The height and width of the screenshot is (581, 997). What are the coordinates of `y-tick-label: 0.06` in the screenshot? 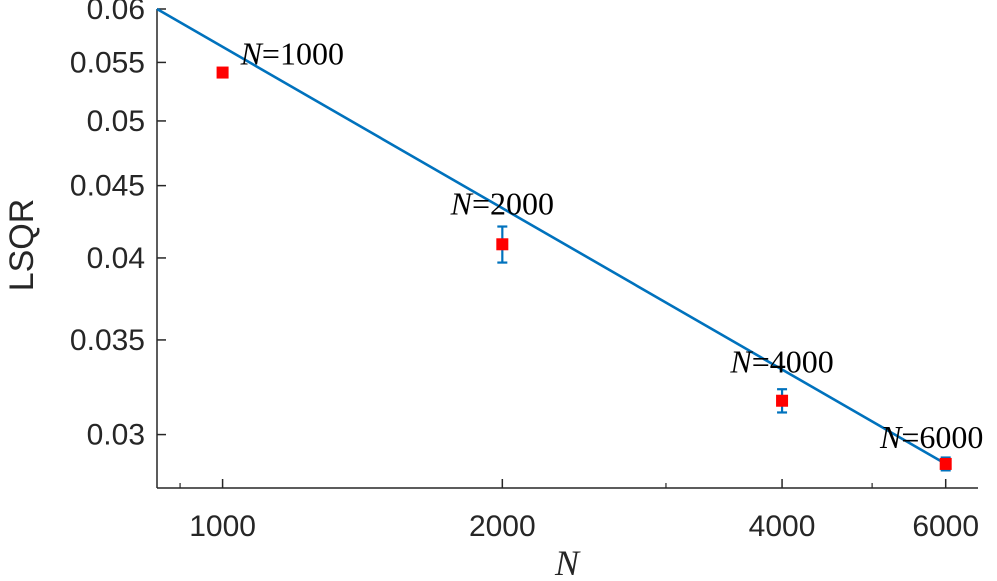 It's located at (116, 13).